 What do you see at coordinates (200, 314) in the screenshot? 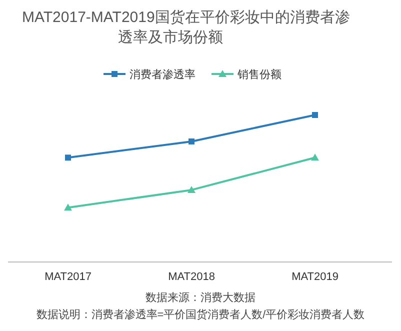
I see `text: 数据说明：消费者渗透率=平价国货消费者人数/平价彩妆消费者人数` at bounding box center [200, 314].